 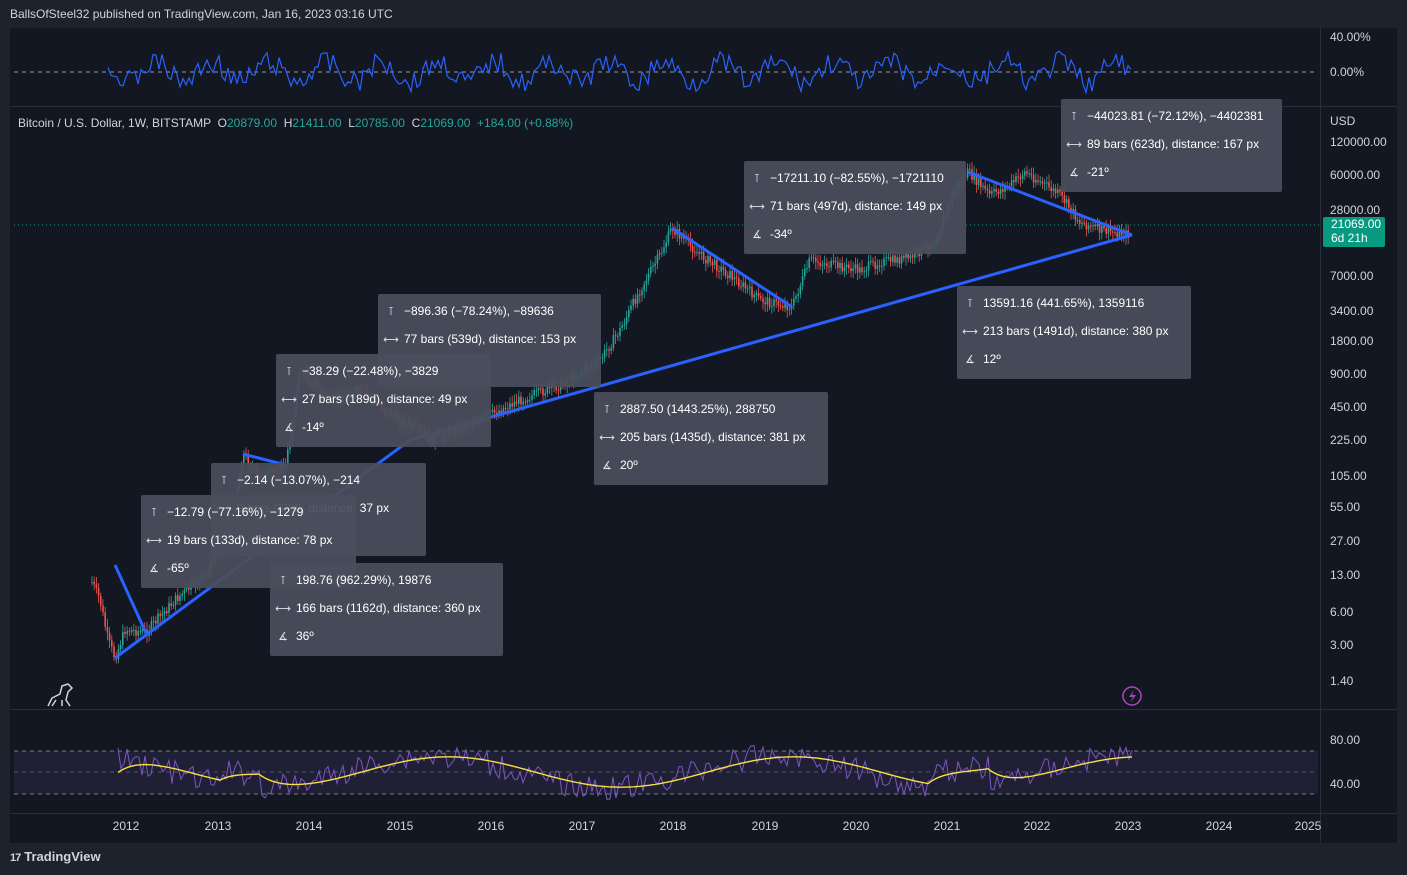 What do you see at coordinates (757, 178) in the screenshot?
I see `measure-price-icon: ⊺` at bounding box center [757, 178].